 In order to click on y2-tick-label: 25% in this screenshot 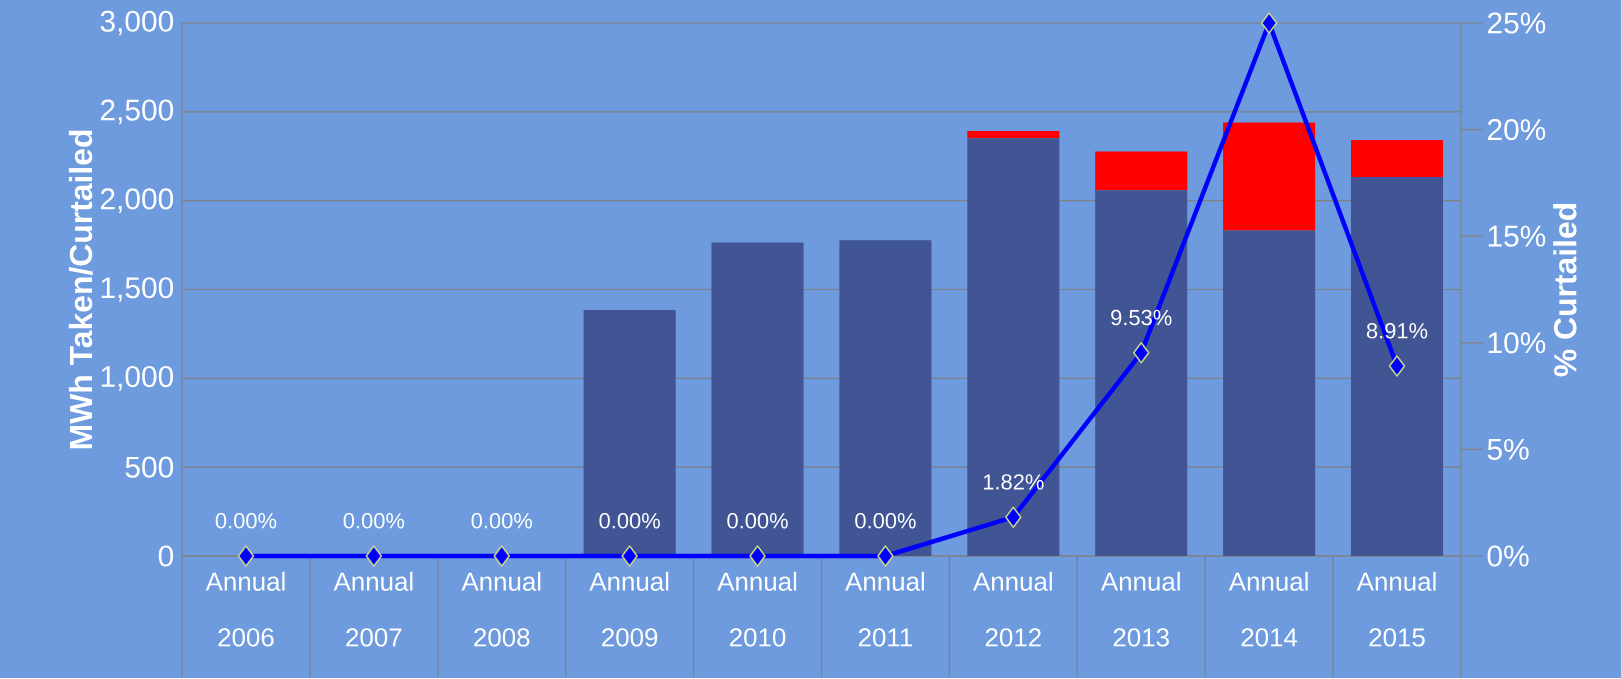, I will do `click(1516, 23)`.